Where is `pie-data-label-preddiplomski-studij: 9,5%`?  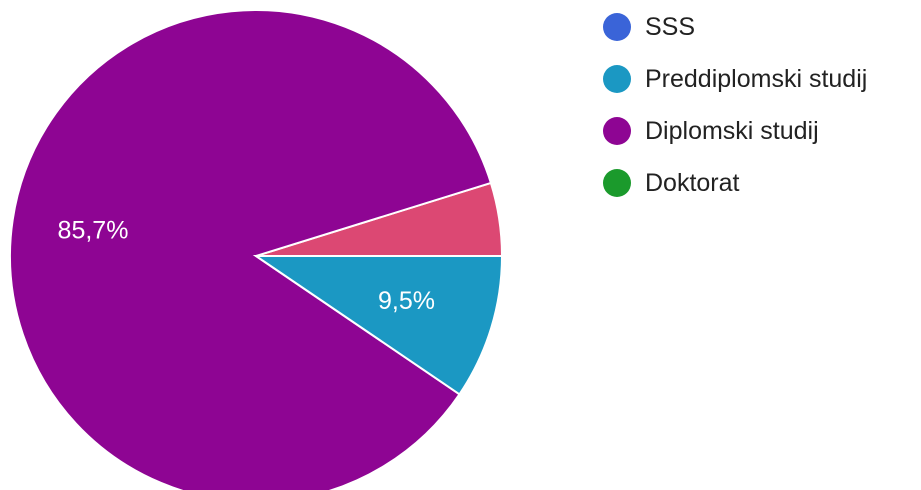
pie-data-label-preddiplomski-studij: 9,5% is located at coordinates (406, 301).